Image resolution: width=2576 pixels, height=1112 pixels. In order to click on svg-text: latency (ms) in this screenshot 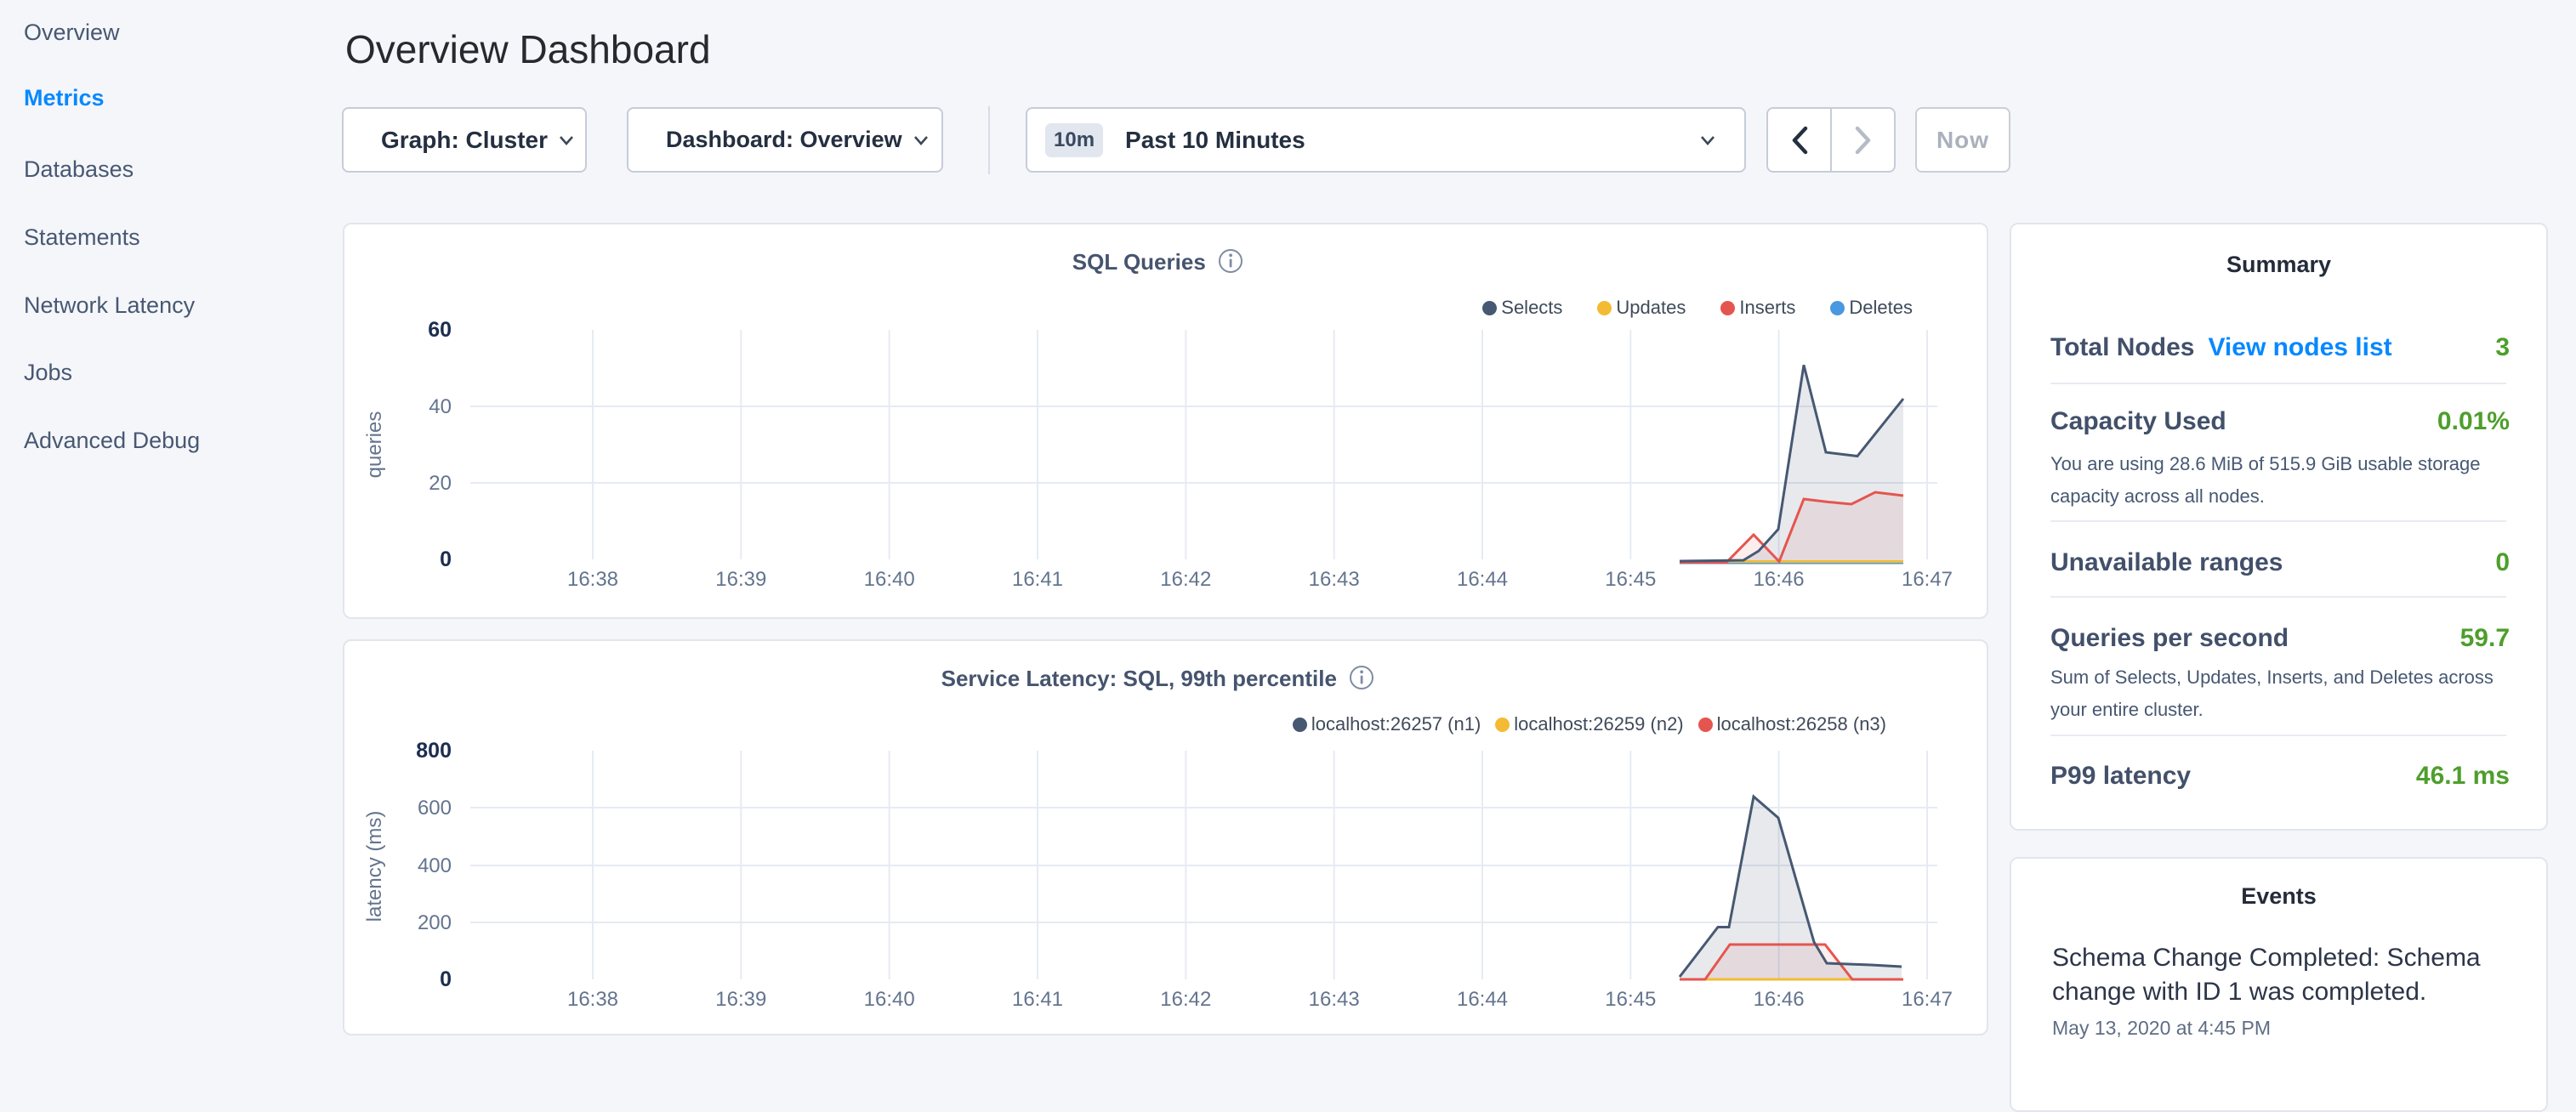, I will do `click(374, 866)`.